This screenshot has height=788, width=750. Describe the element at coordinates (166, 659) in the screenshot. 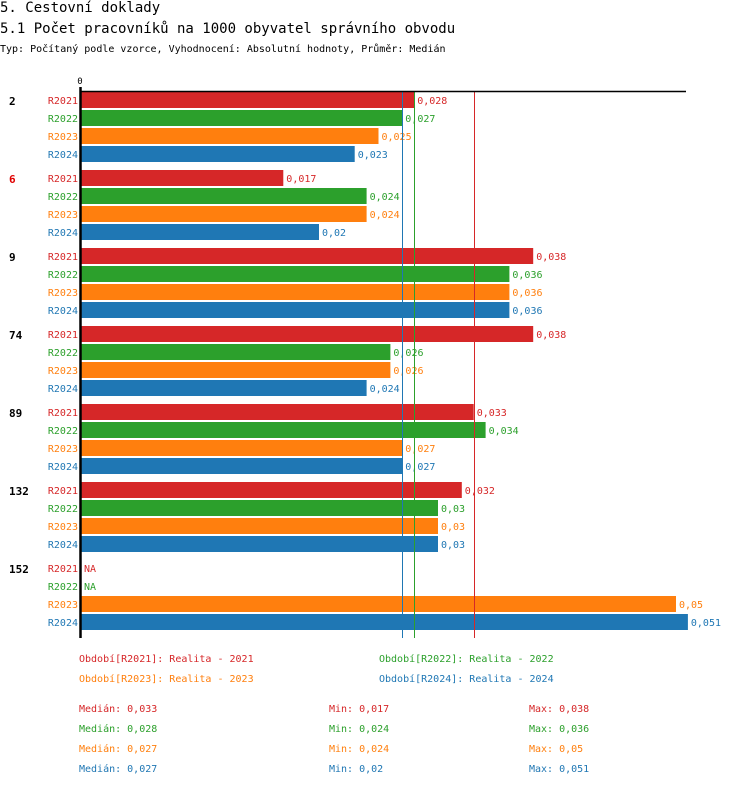

I see `legend-item-r2021: Období[R2021]: Realita - 2021` at that location.